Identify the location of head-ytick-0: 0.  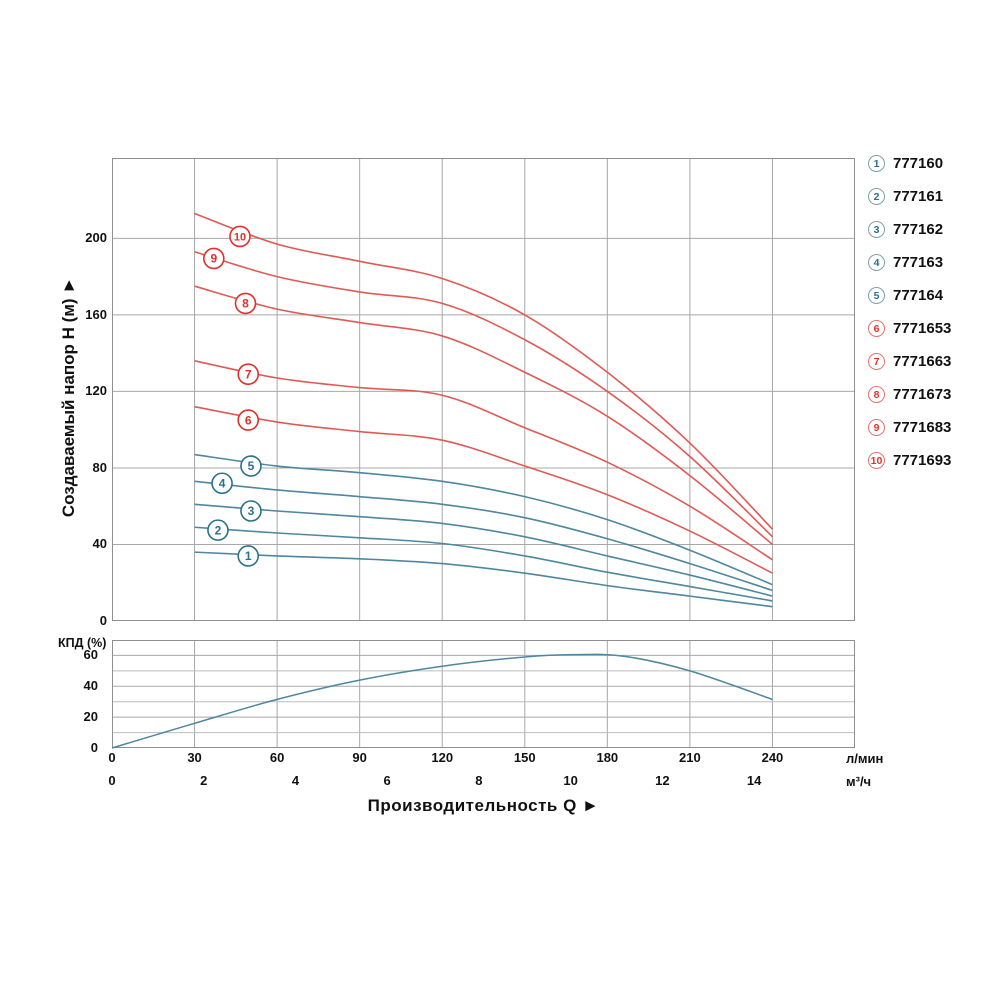
(103, 620).